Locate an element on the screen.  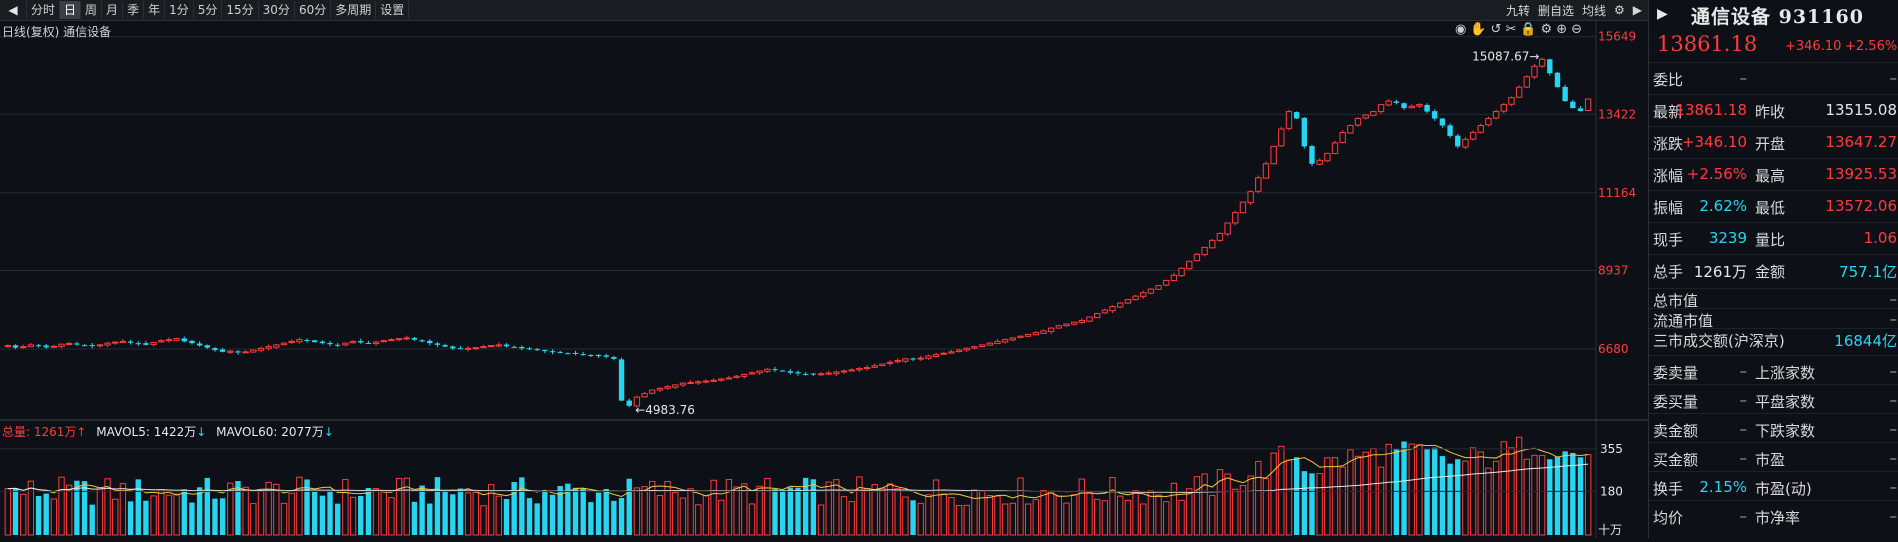
hand-icon: ✋ is located at coordinates (1480, 29).